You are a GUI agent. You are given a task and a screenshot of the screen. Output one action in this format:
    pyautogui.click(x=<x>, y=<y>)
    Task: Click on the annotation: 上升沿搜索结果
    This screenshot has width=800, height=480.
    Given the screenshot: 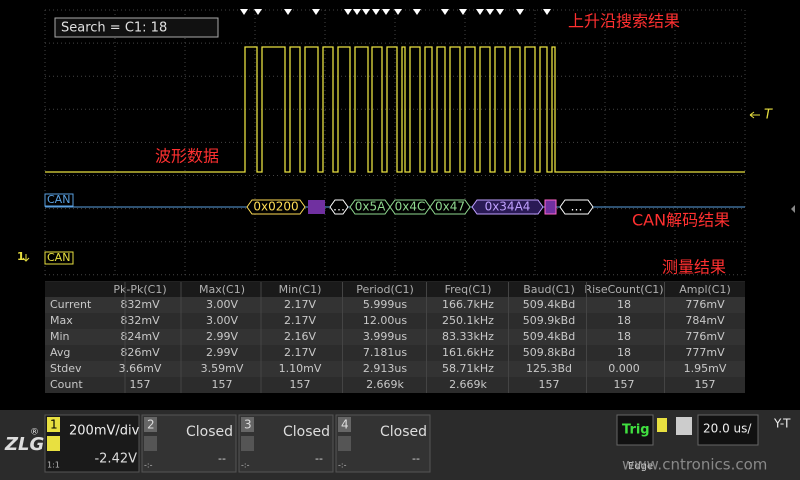 What is the action you would take?
    pyautogui.click(x=624, y=21)
    